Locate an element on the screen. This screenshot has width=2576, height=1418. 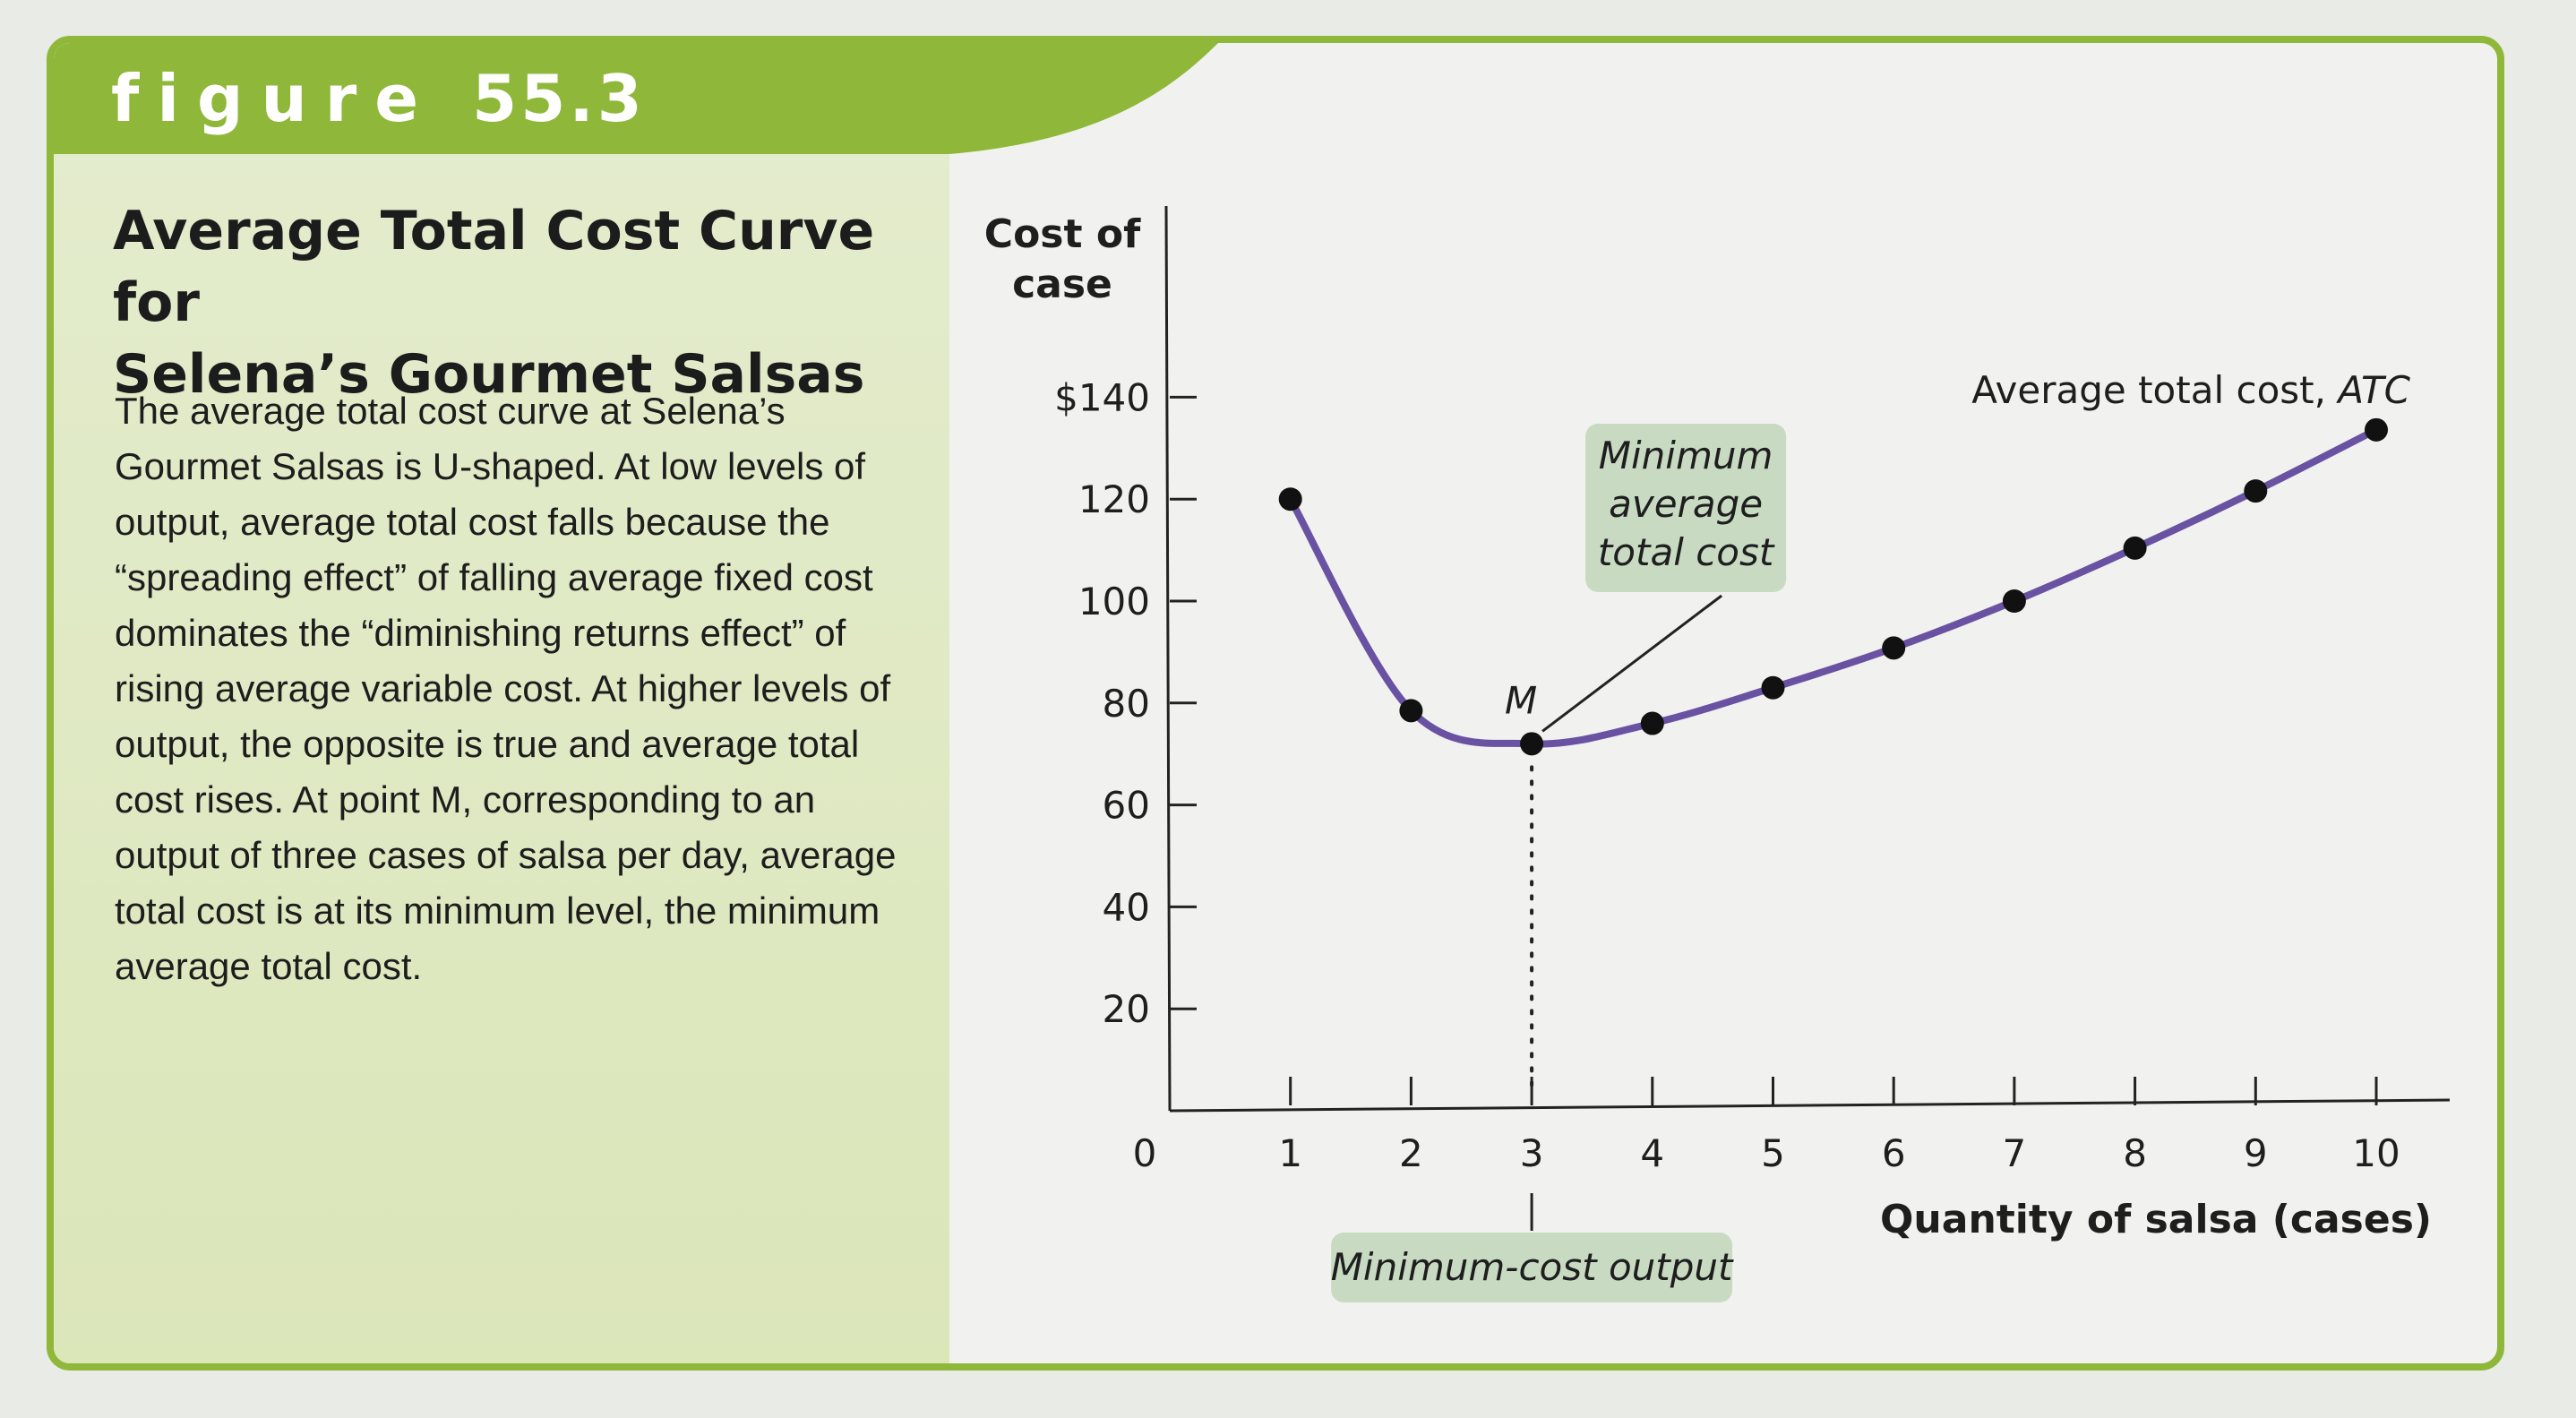
minimum-atc-callout-line1: Minimum is located at coordinates (1686, 455).